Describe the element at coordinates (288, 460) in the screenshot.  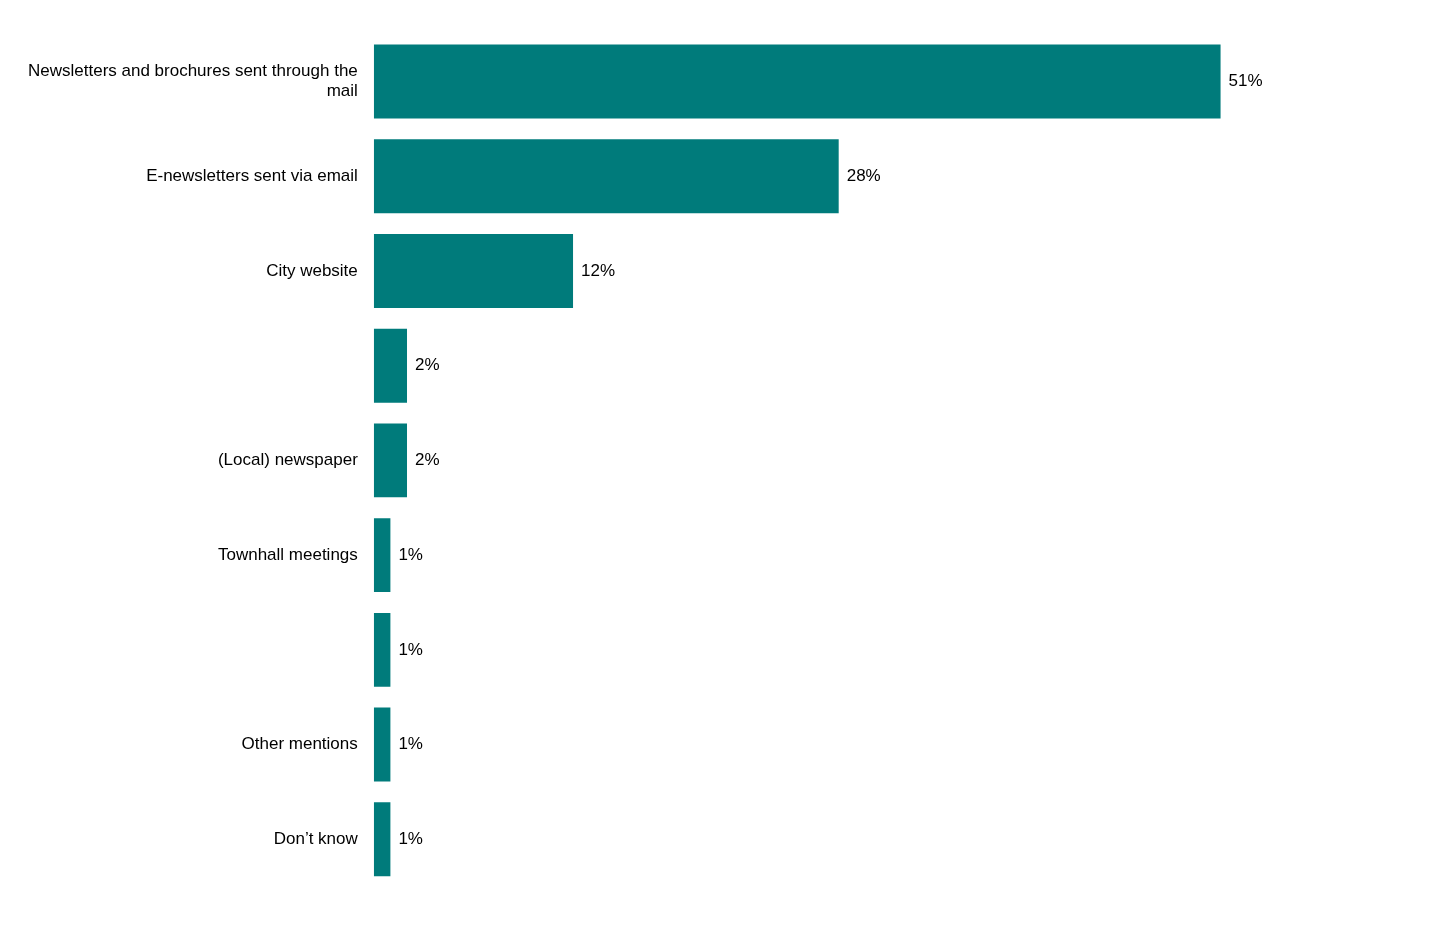
I see `y-tick-label: (Local) newspaper` at that location.